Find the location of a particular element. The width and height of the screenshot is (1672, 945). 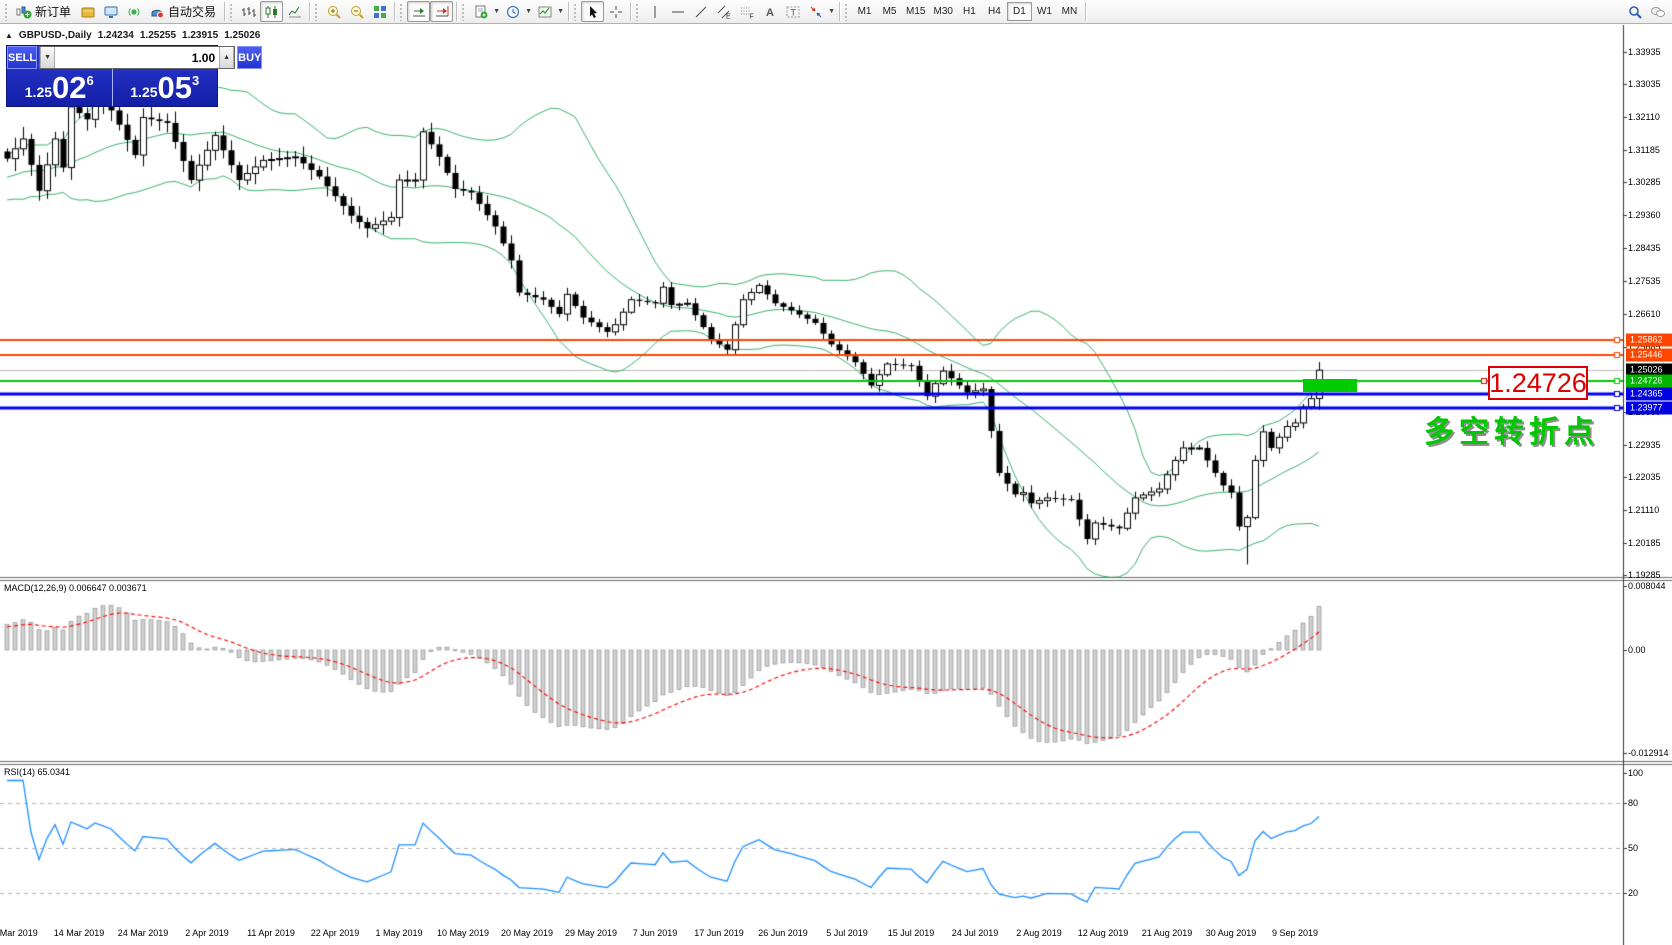

volume-input is located at coordinates (137, 57).